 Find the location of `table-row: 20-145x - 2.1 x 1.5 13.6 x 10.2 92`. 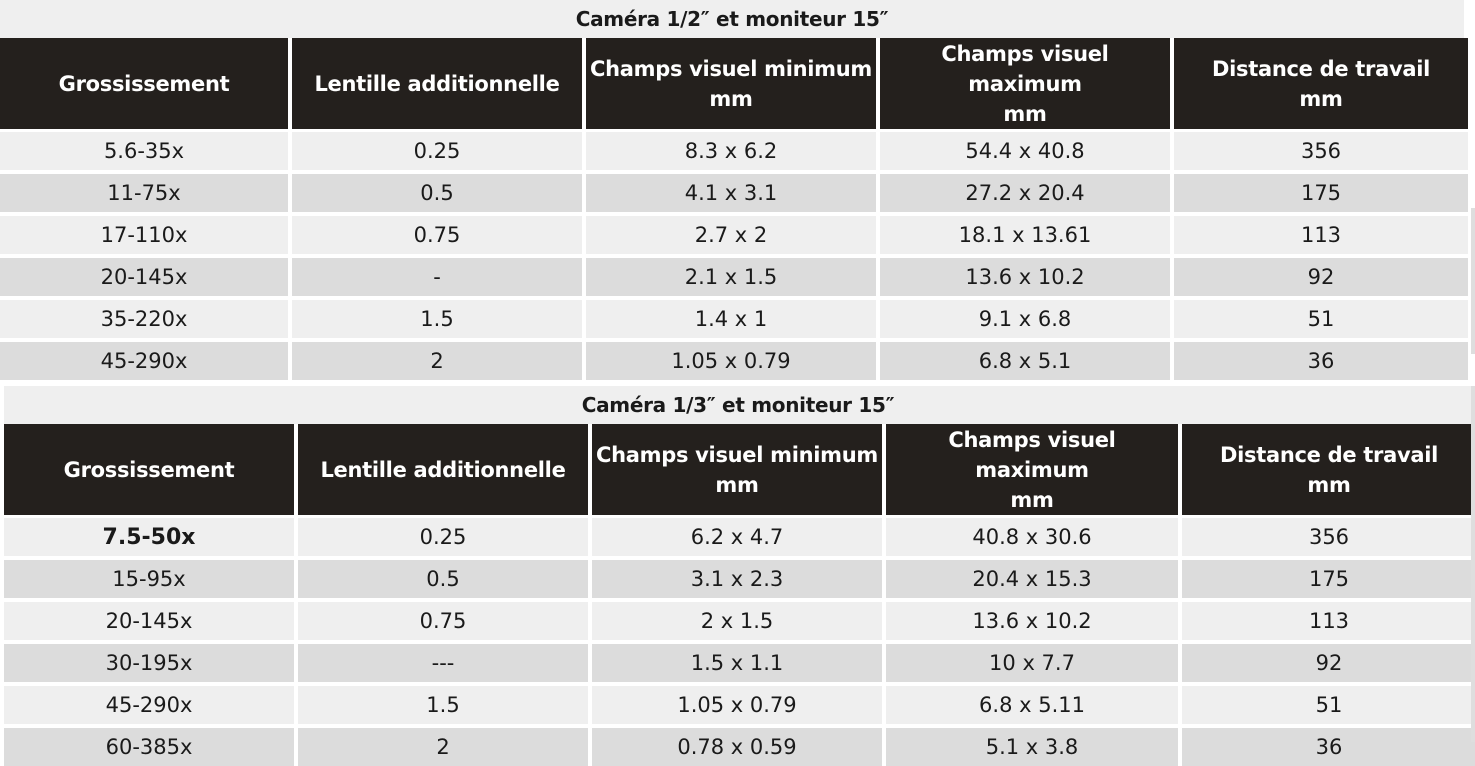

table-row: 20-145x - 2.1 x 1.5 13.6 x 10.2 92 is located at coordinates (734, 275).